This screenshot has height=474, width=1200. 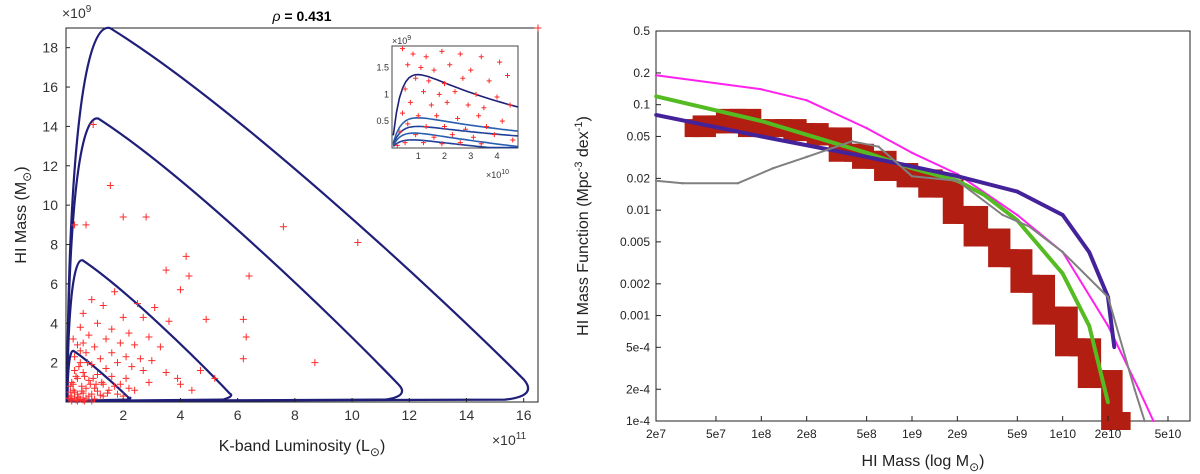 What do you see at coordinates (638, 347) in the screenshot?
I see `y-tick-label: 5e-4` at bounding box center [638, 347].